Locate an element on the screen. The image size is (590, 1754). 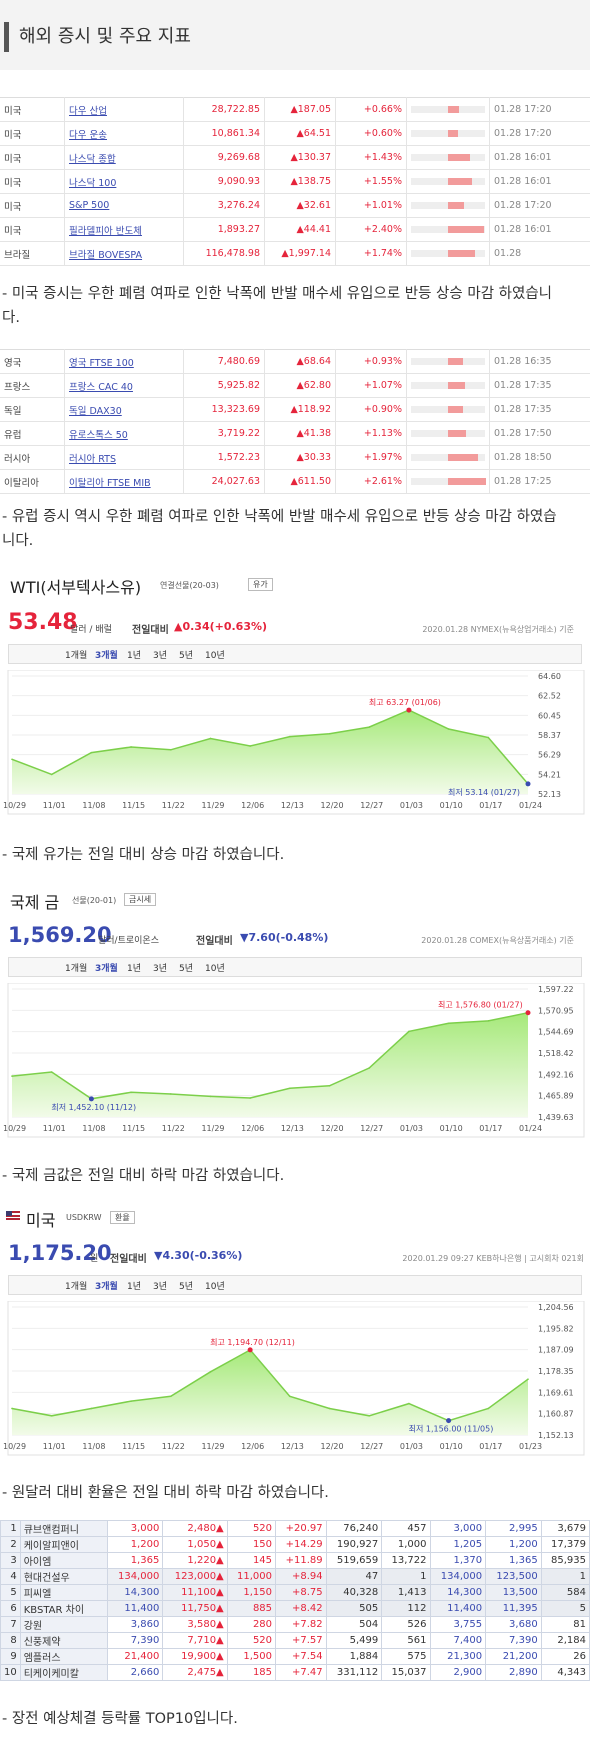
ipo-cell: +7.47 is located at coordinates (301, 1672).